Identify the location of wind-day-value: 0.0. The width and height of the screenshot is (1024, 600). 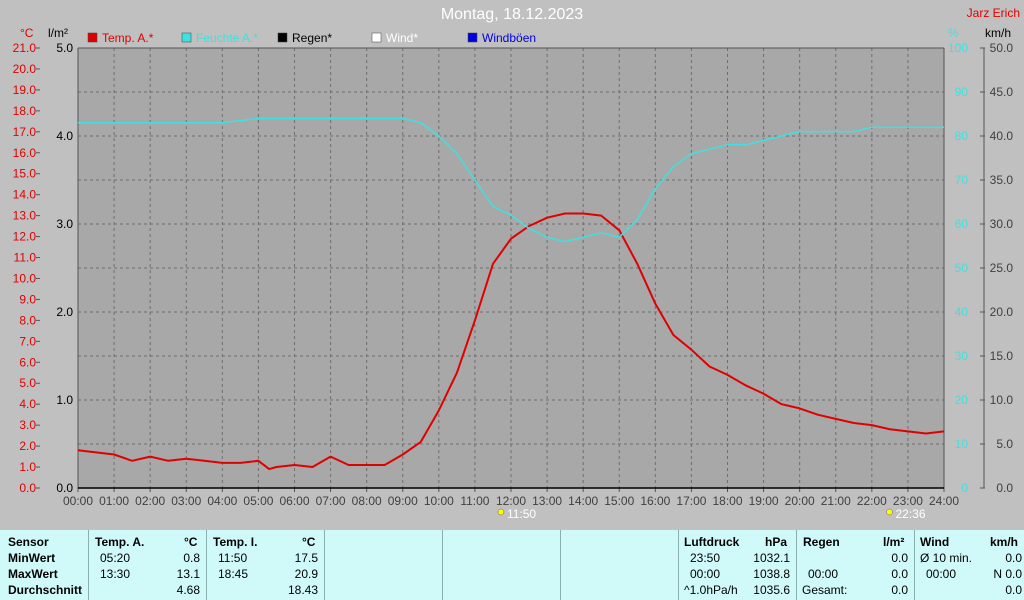
(1013, 590).